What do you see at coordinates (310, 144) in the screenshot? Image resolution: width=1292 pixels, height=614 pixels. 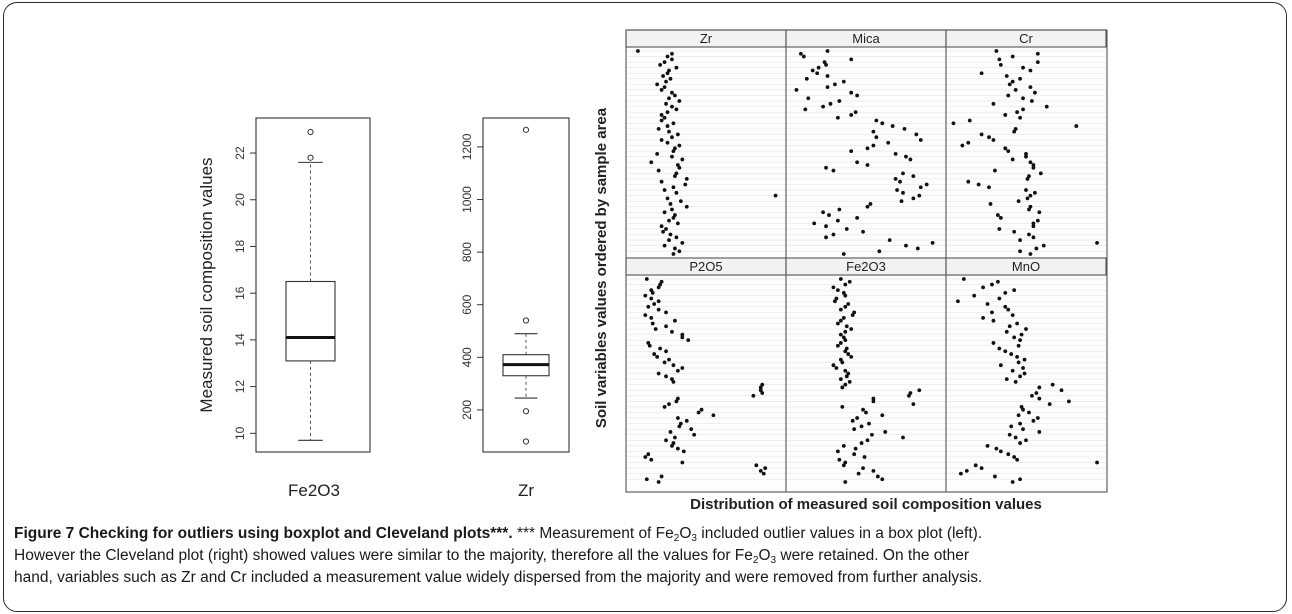 I see `outliers-fe2o3` at bounding box center [310, 144].